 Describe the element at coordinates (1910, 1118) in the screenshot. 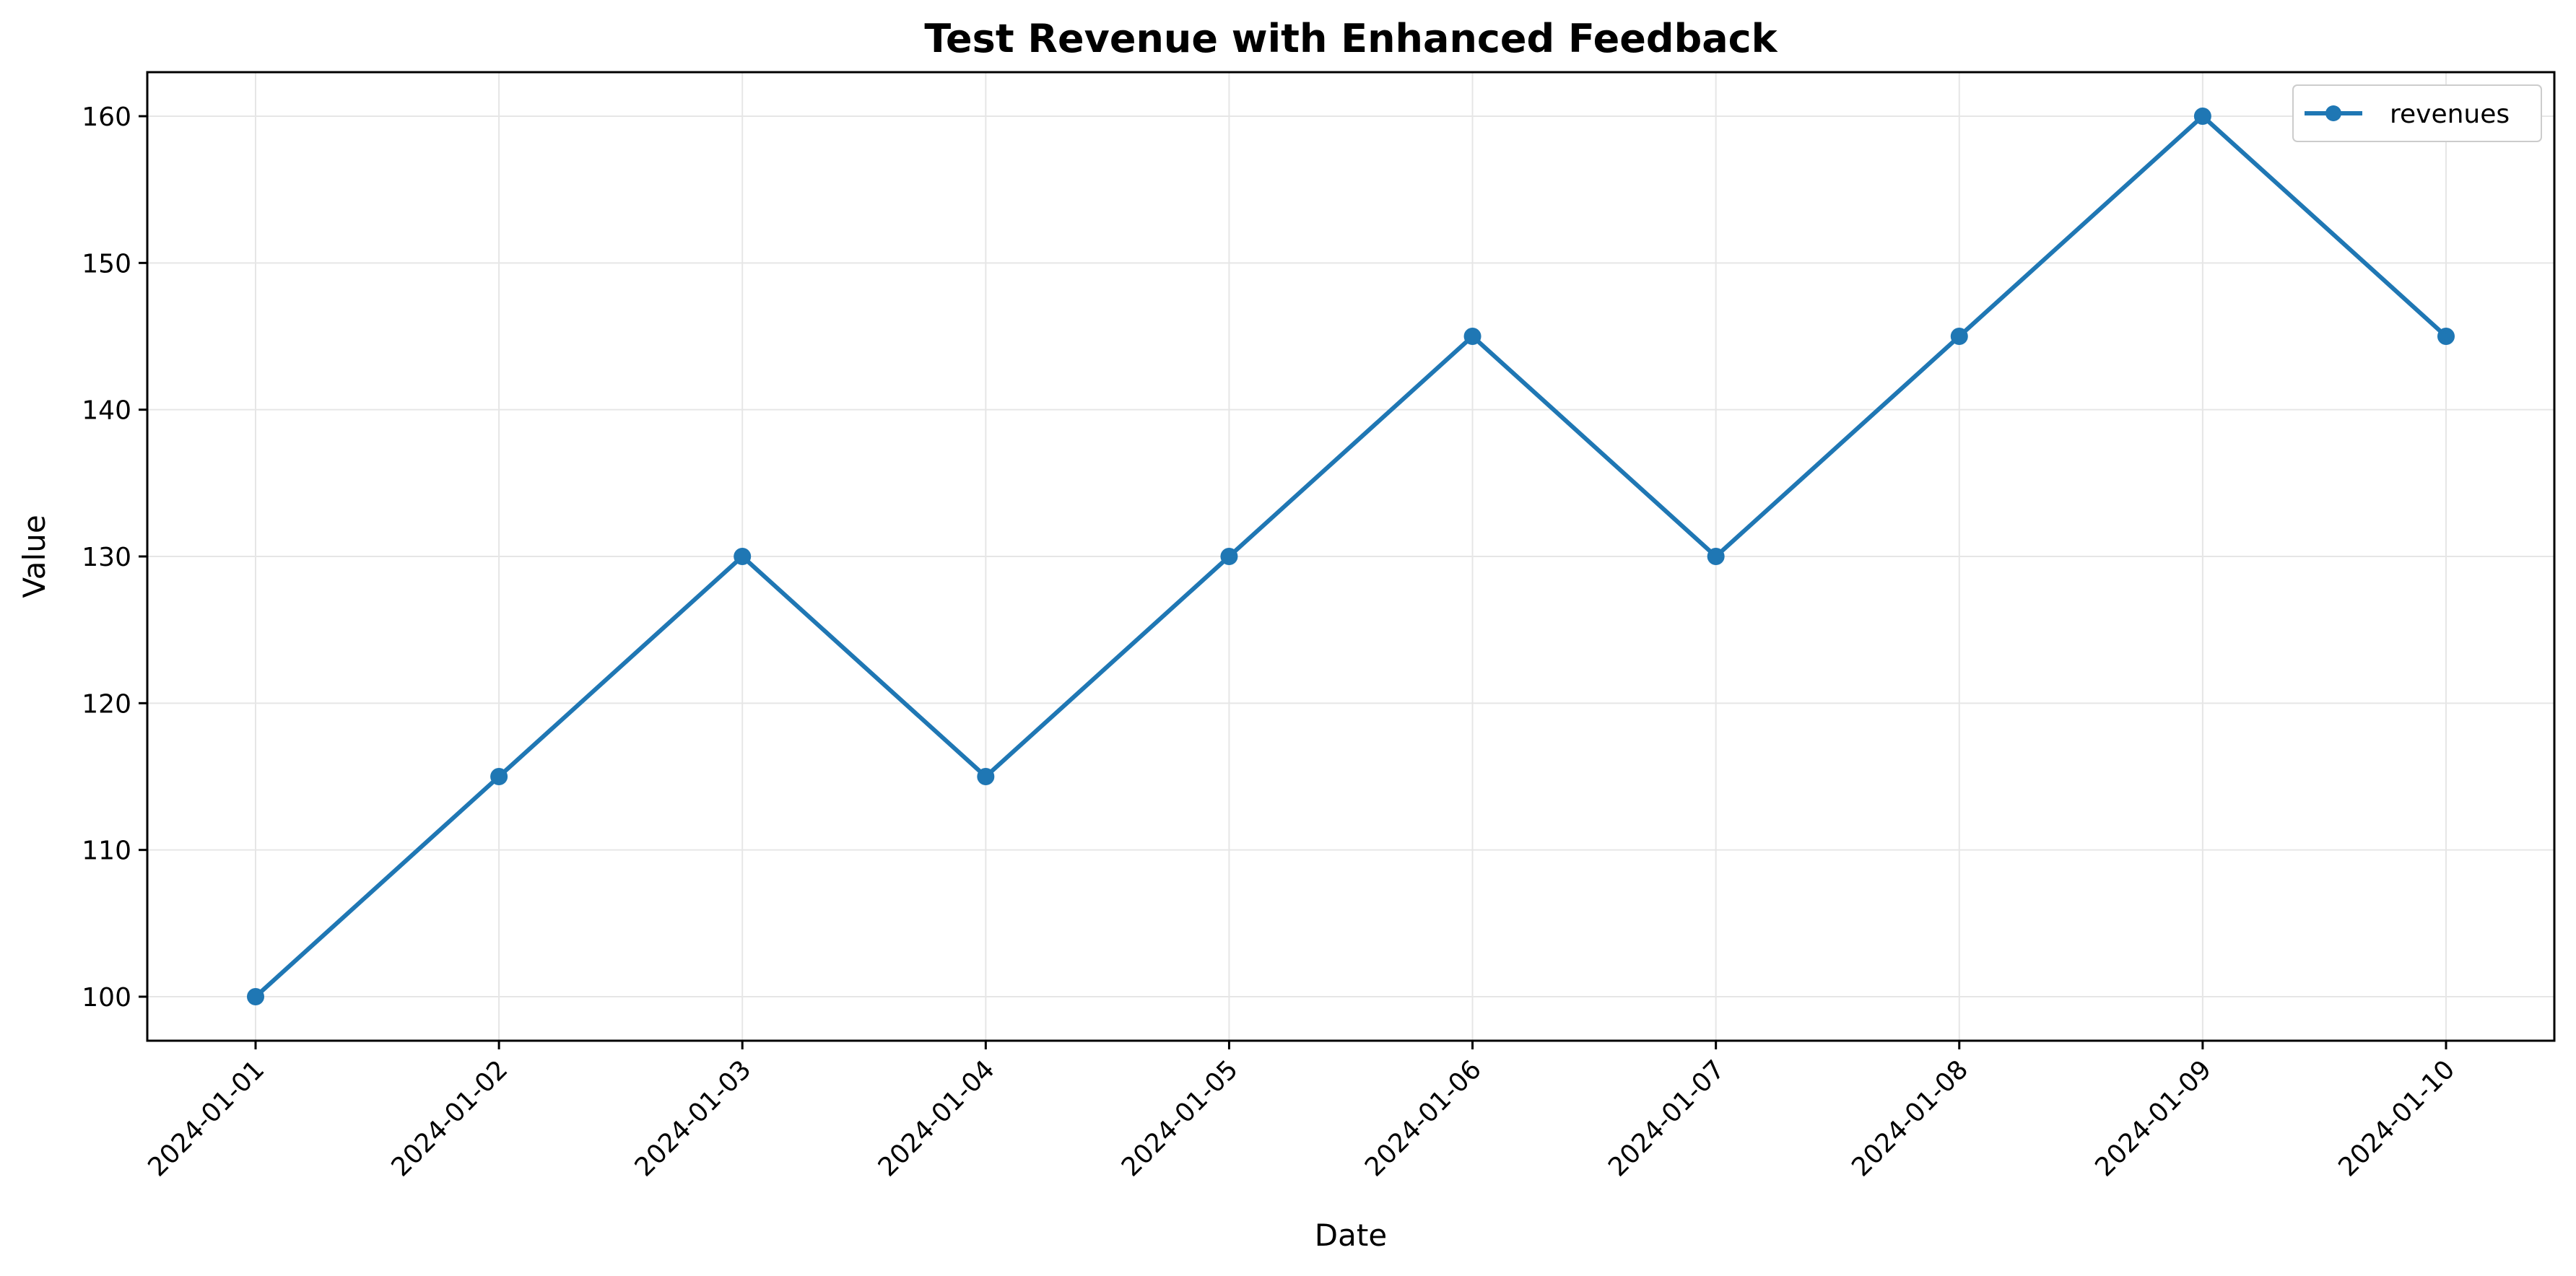

I see `x-tick-label: 2024-01-08` at that location.